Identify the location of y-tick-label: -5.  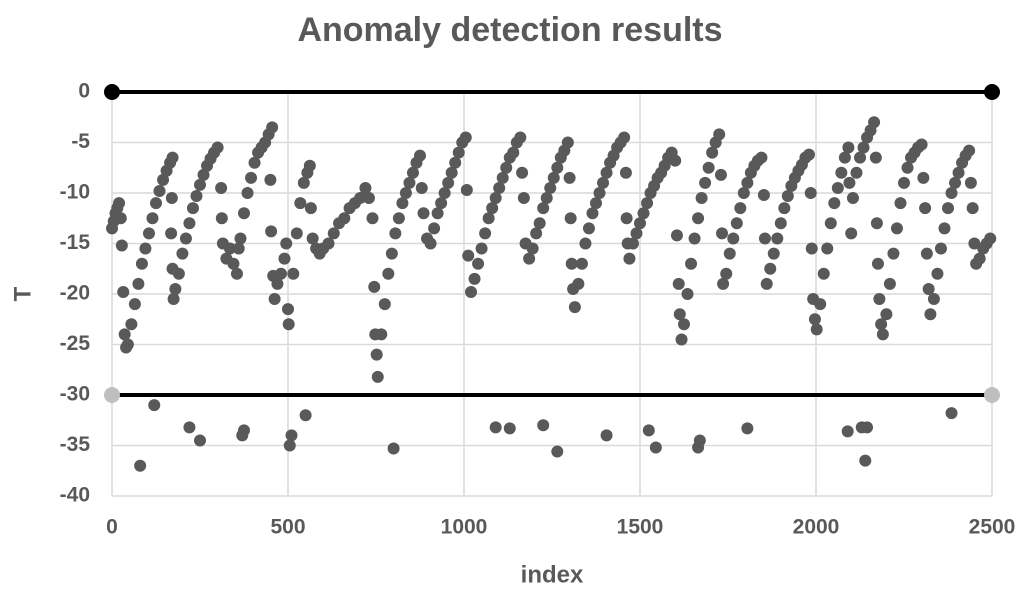
(80, 141).